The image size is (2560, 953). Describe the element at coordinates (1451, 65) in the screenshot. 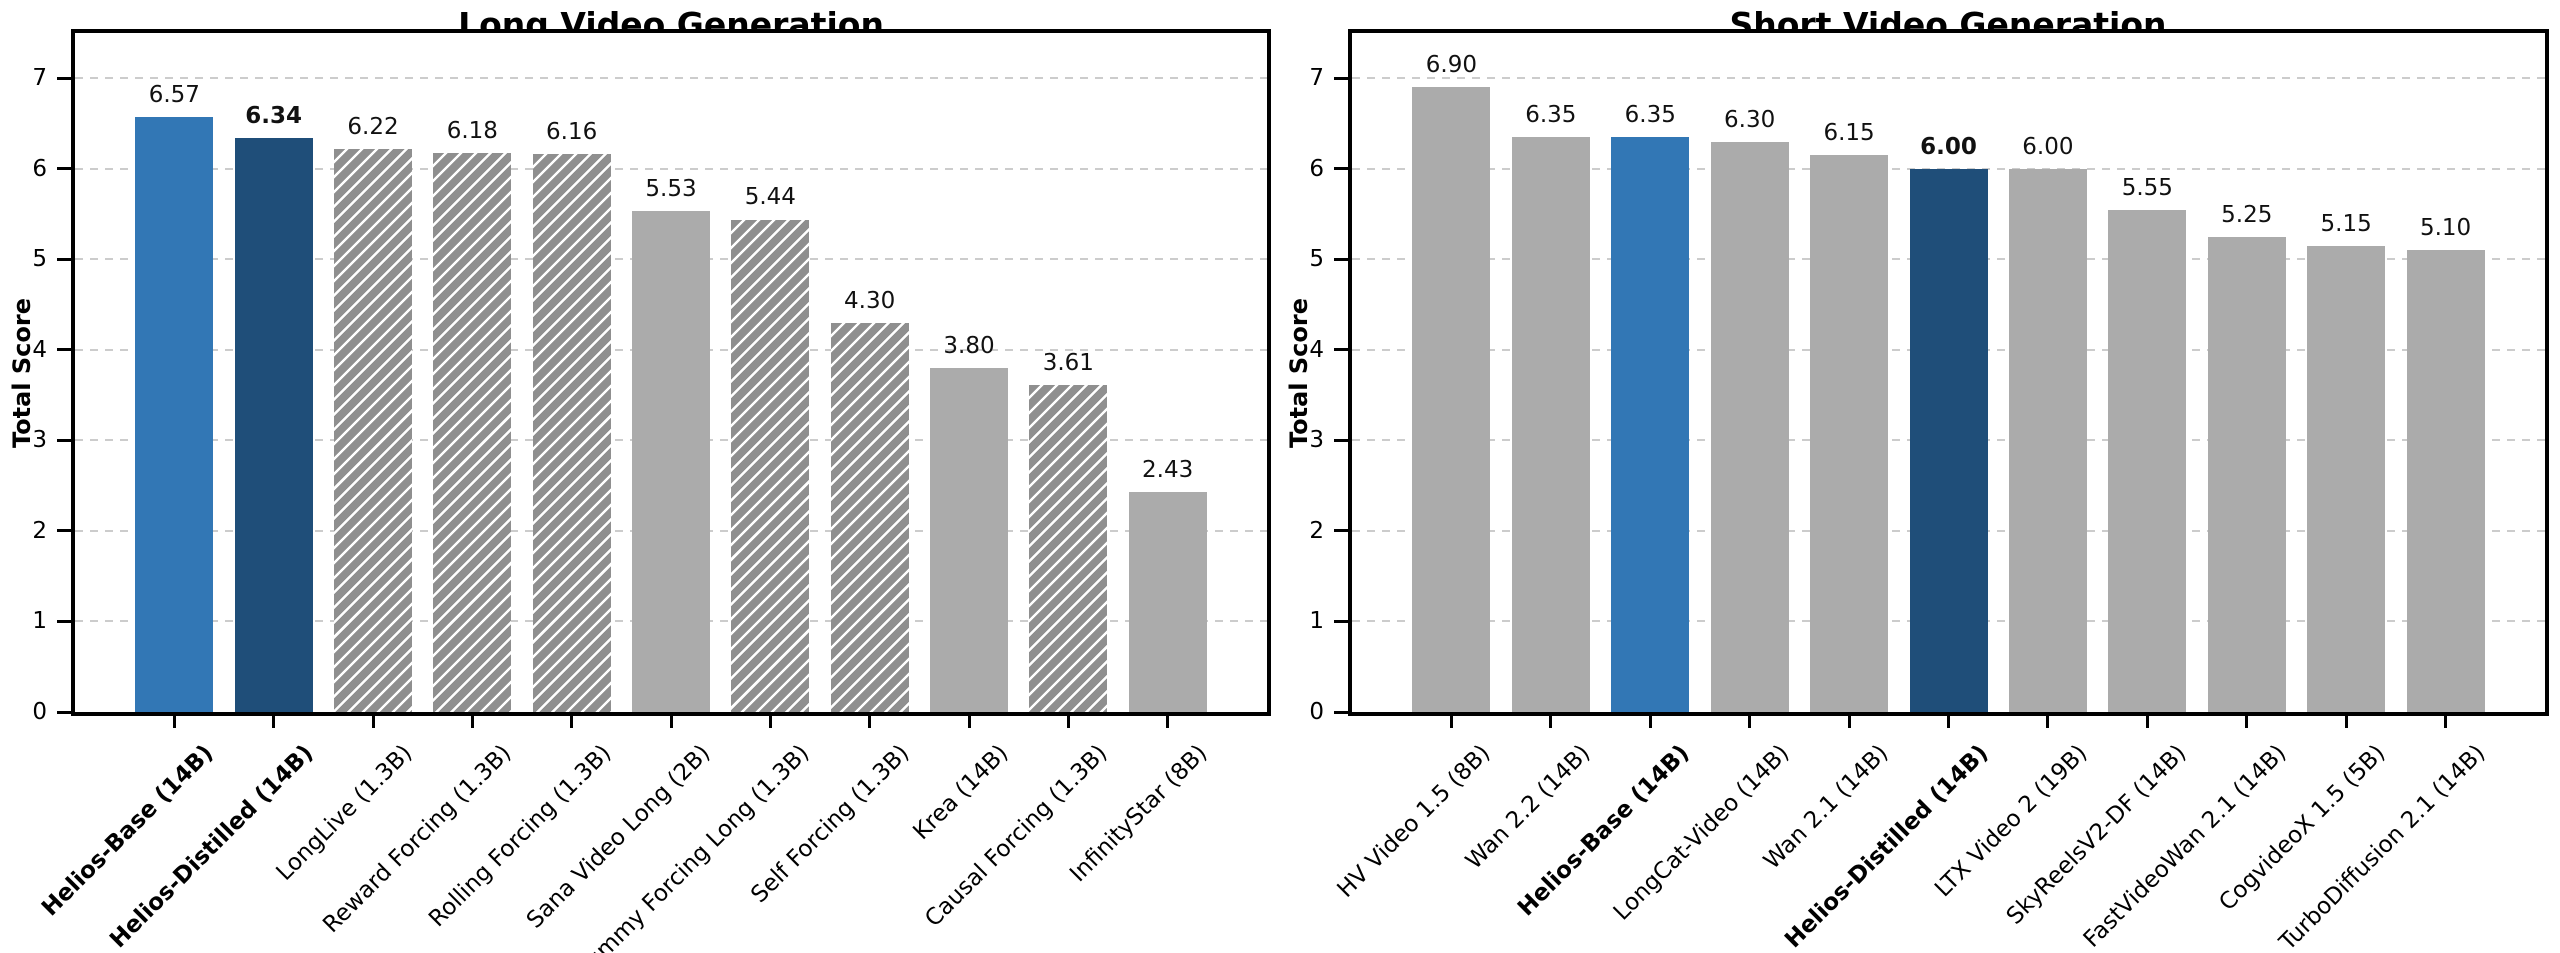

I see `bar-value-label: 6.90` at that location.